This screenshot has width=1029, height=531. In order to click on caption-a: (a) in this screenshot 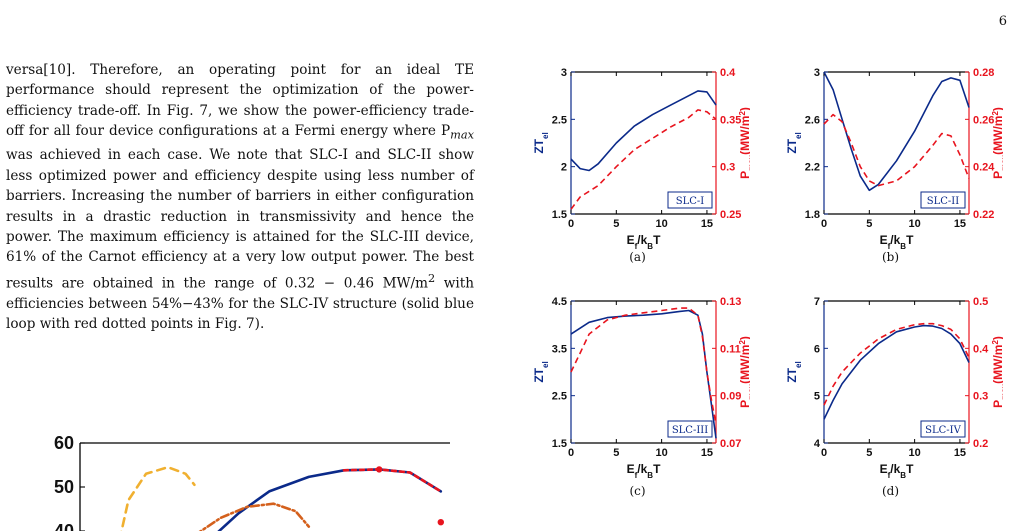, I will do `click(637, 257)`.